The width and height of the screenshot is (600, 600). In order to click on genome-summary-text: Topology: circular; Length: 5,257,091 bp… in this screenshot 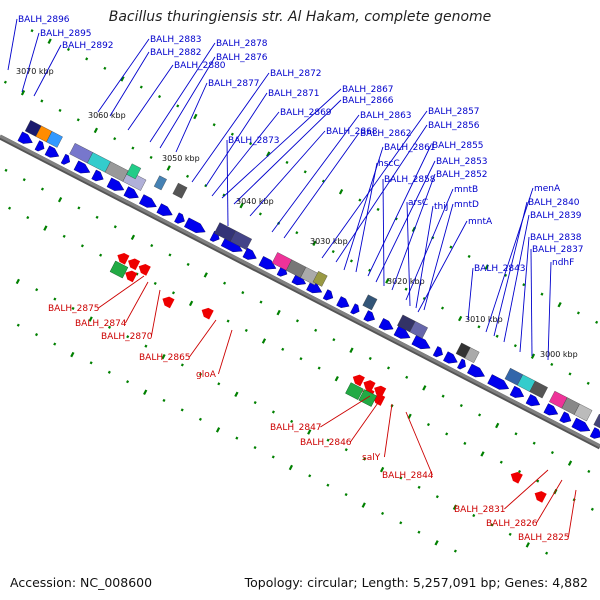, I will do `click(416, 582)`.